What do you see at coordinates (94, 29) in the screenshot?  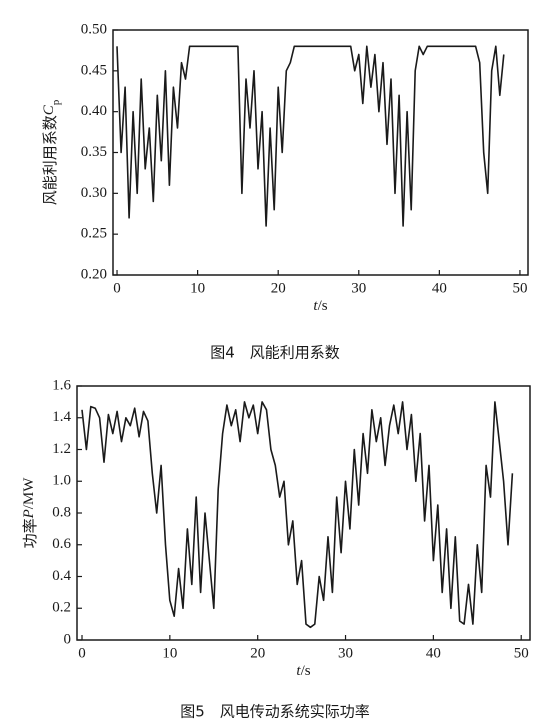 I see `y-tick-label: 0.50` at bounding box center [94, 29].